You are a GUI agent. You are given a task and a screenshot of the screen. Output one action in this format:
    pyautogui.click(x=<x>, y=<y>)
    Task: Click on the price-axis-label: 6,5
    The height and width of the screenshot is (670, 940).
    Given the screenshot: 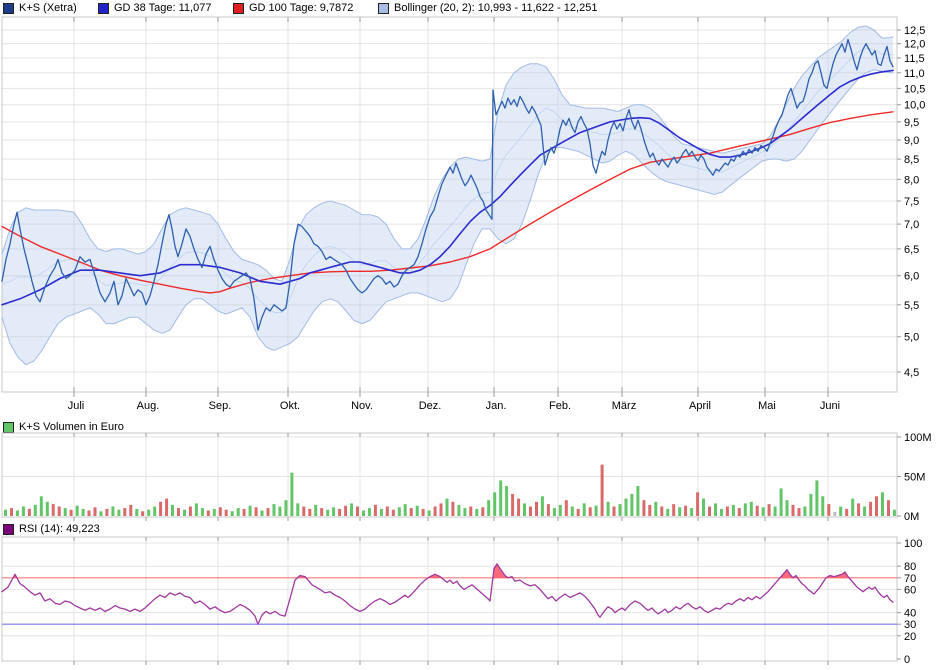 What is the action you would take?
    pyautogui.click(x=911, y=250)
    